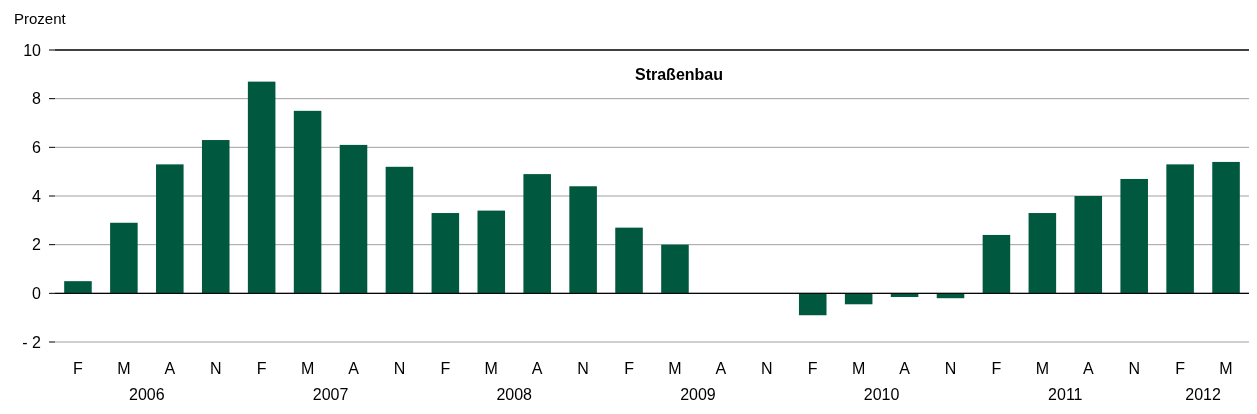 This screenshot has height=414, width=1257. Describe the element at coordinates (1203, 394) in the screenshot. I see `text: 2012` at that location.